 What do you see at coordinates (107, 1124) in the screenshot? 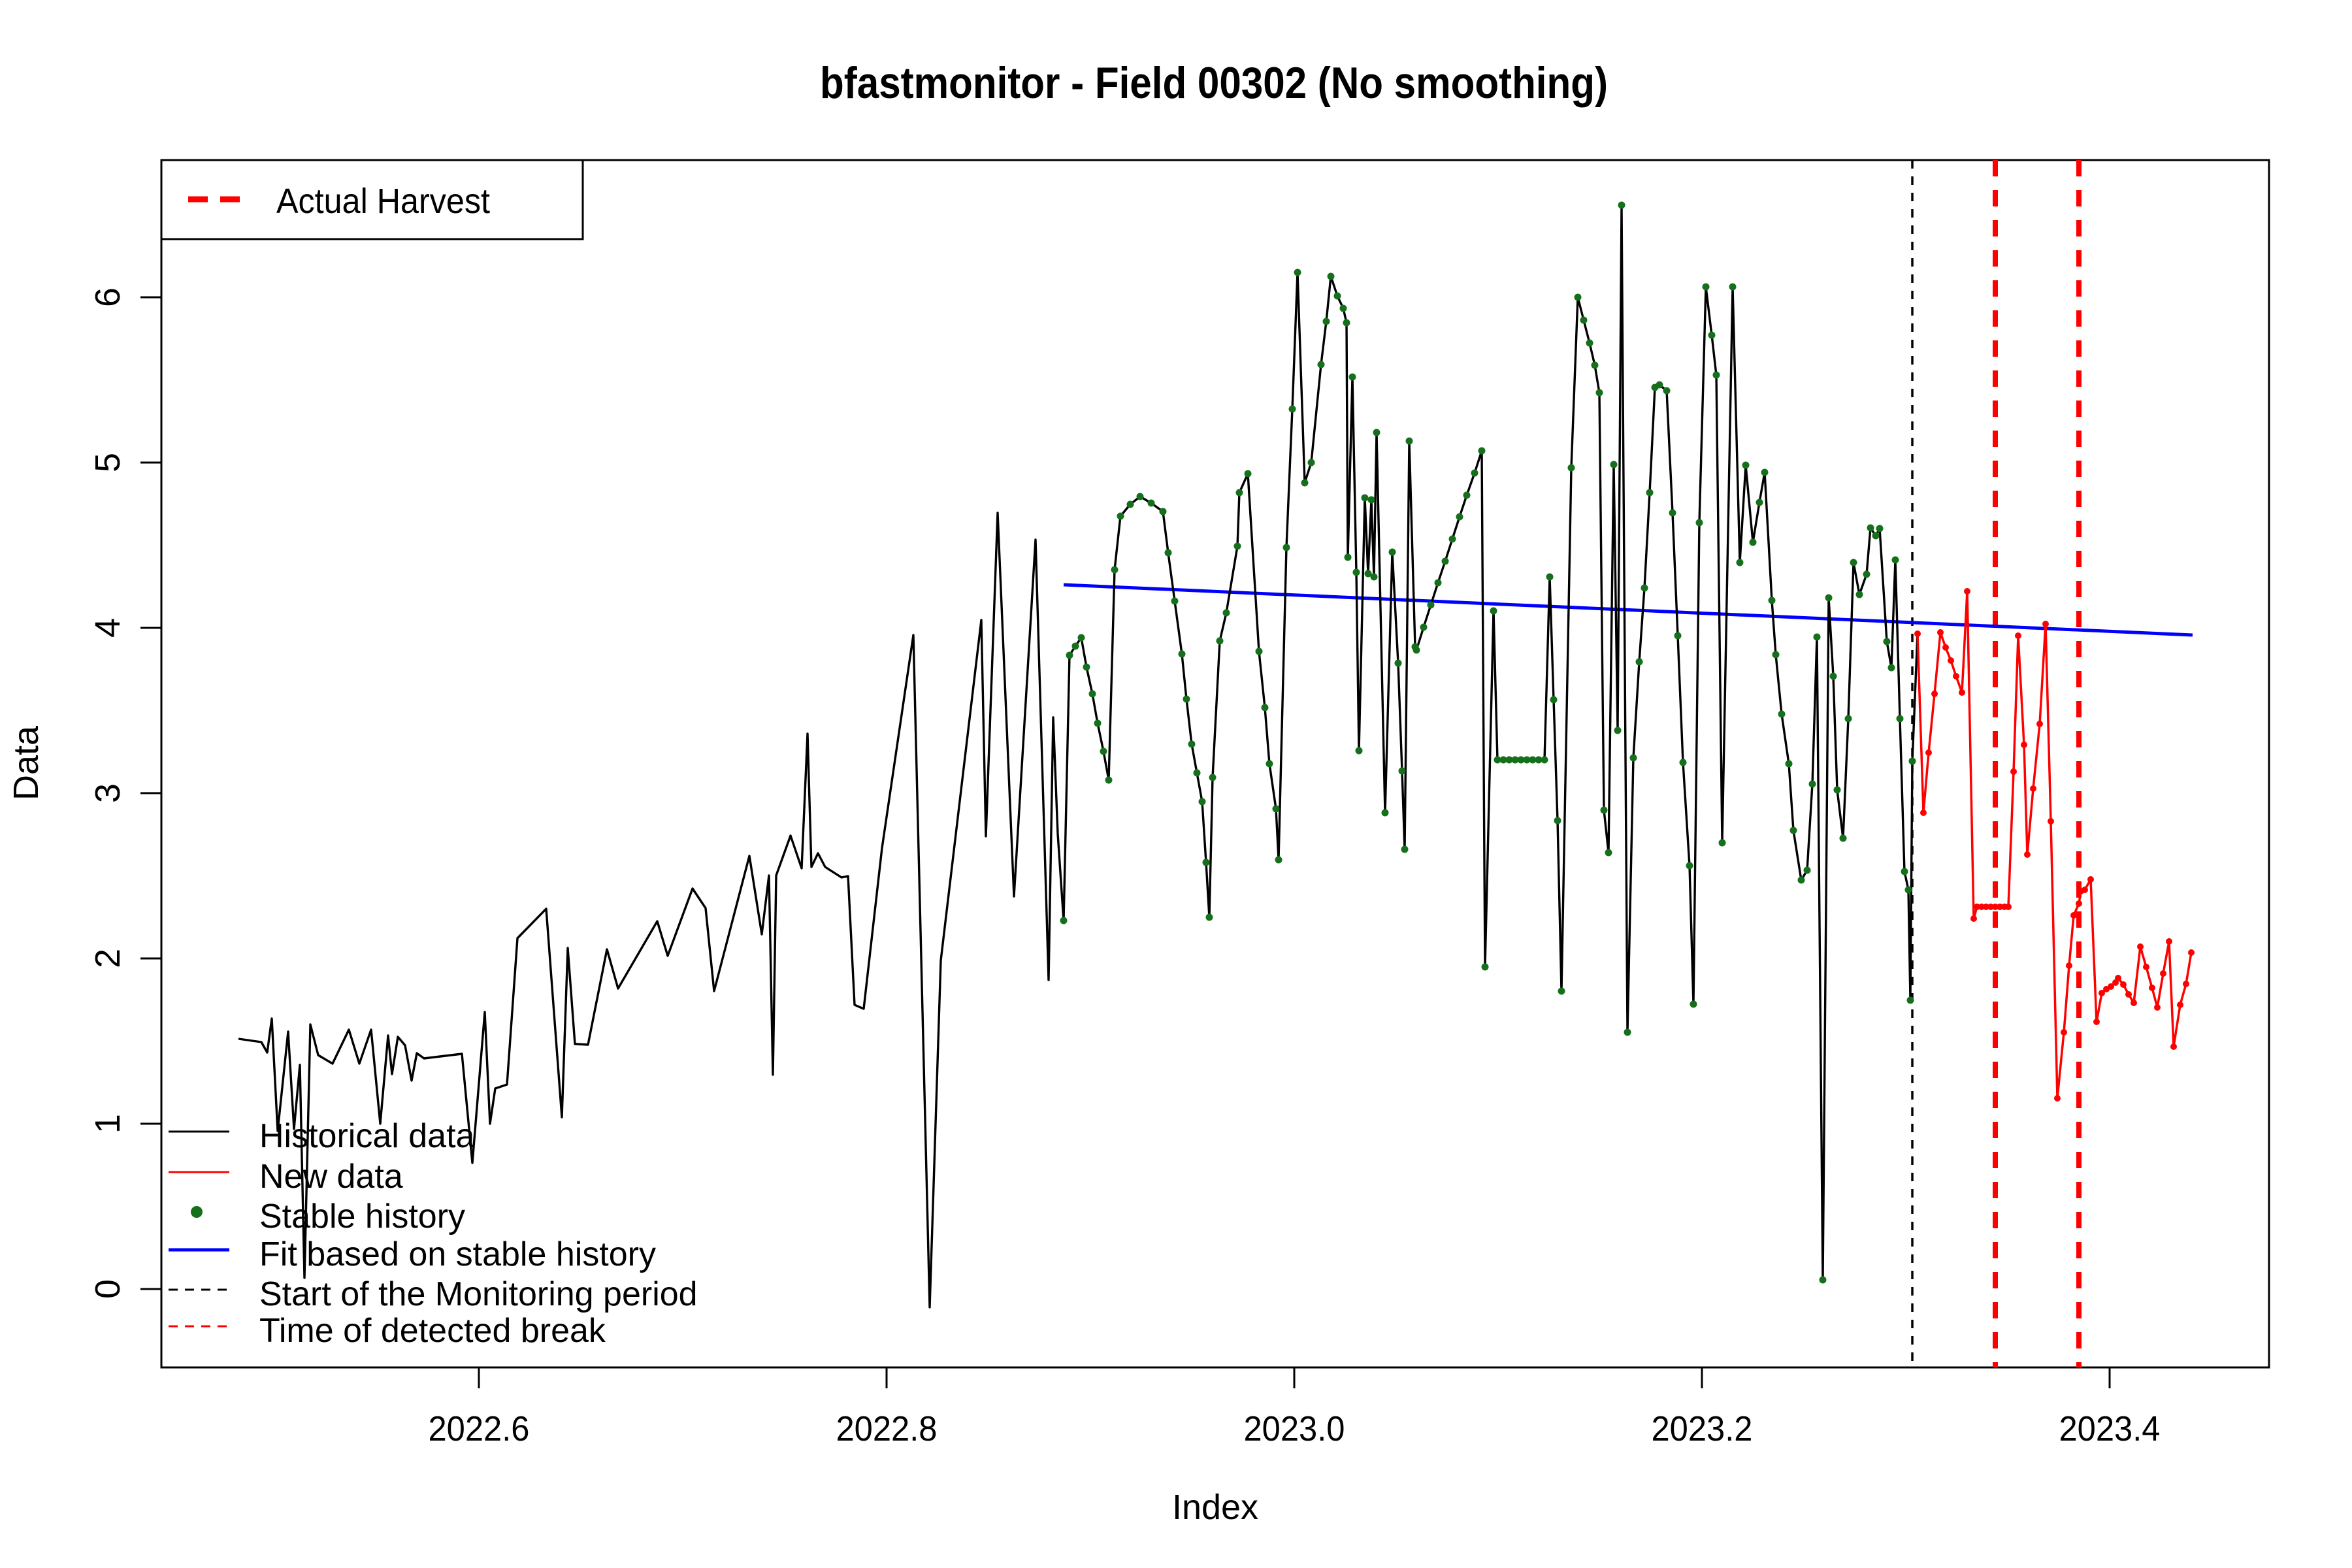
I see `svg-text: 1` at bounding box center [107, 1124].